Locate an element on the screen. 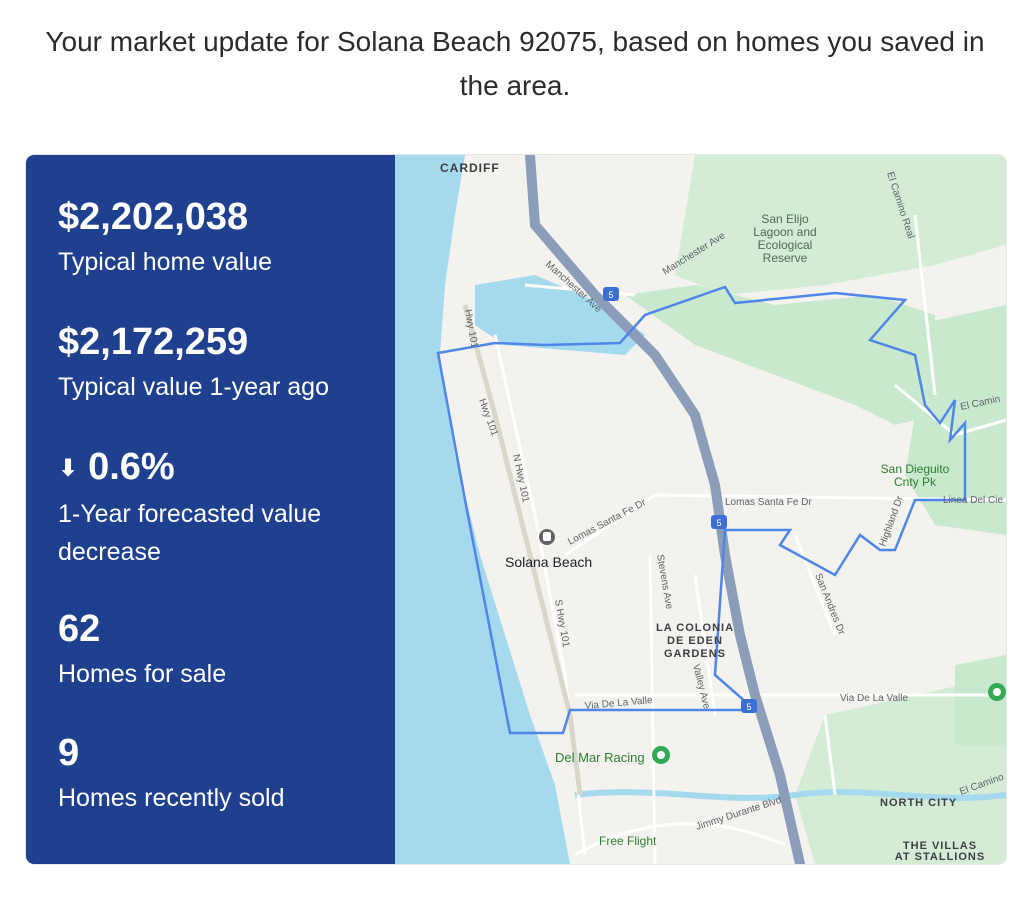 This screenshot has width=1024, height=917. stat-value: $2,202,038 is located at coordinates (153, 217).